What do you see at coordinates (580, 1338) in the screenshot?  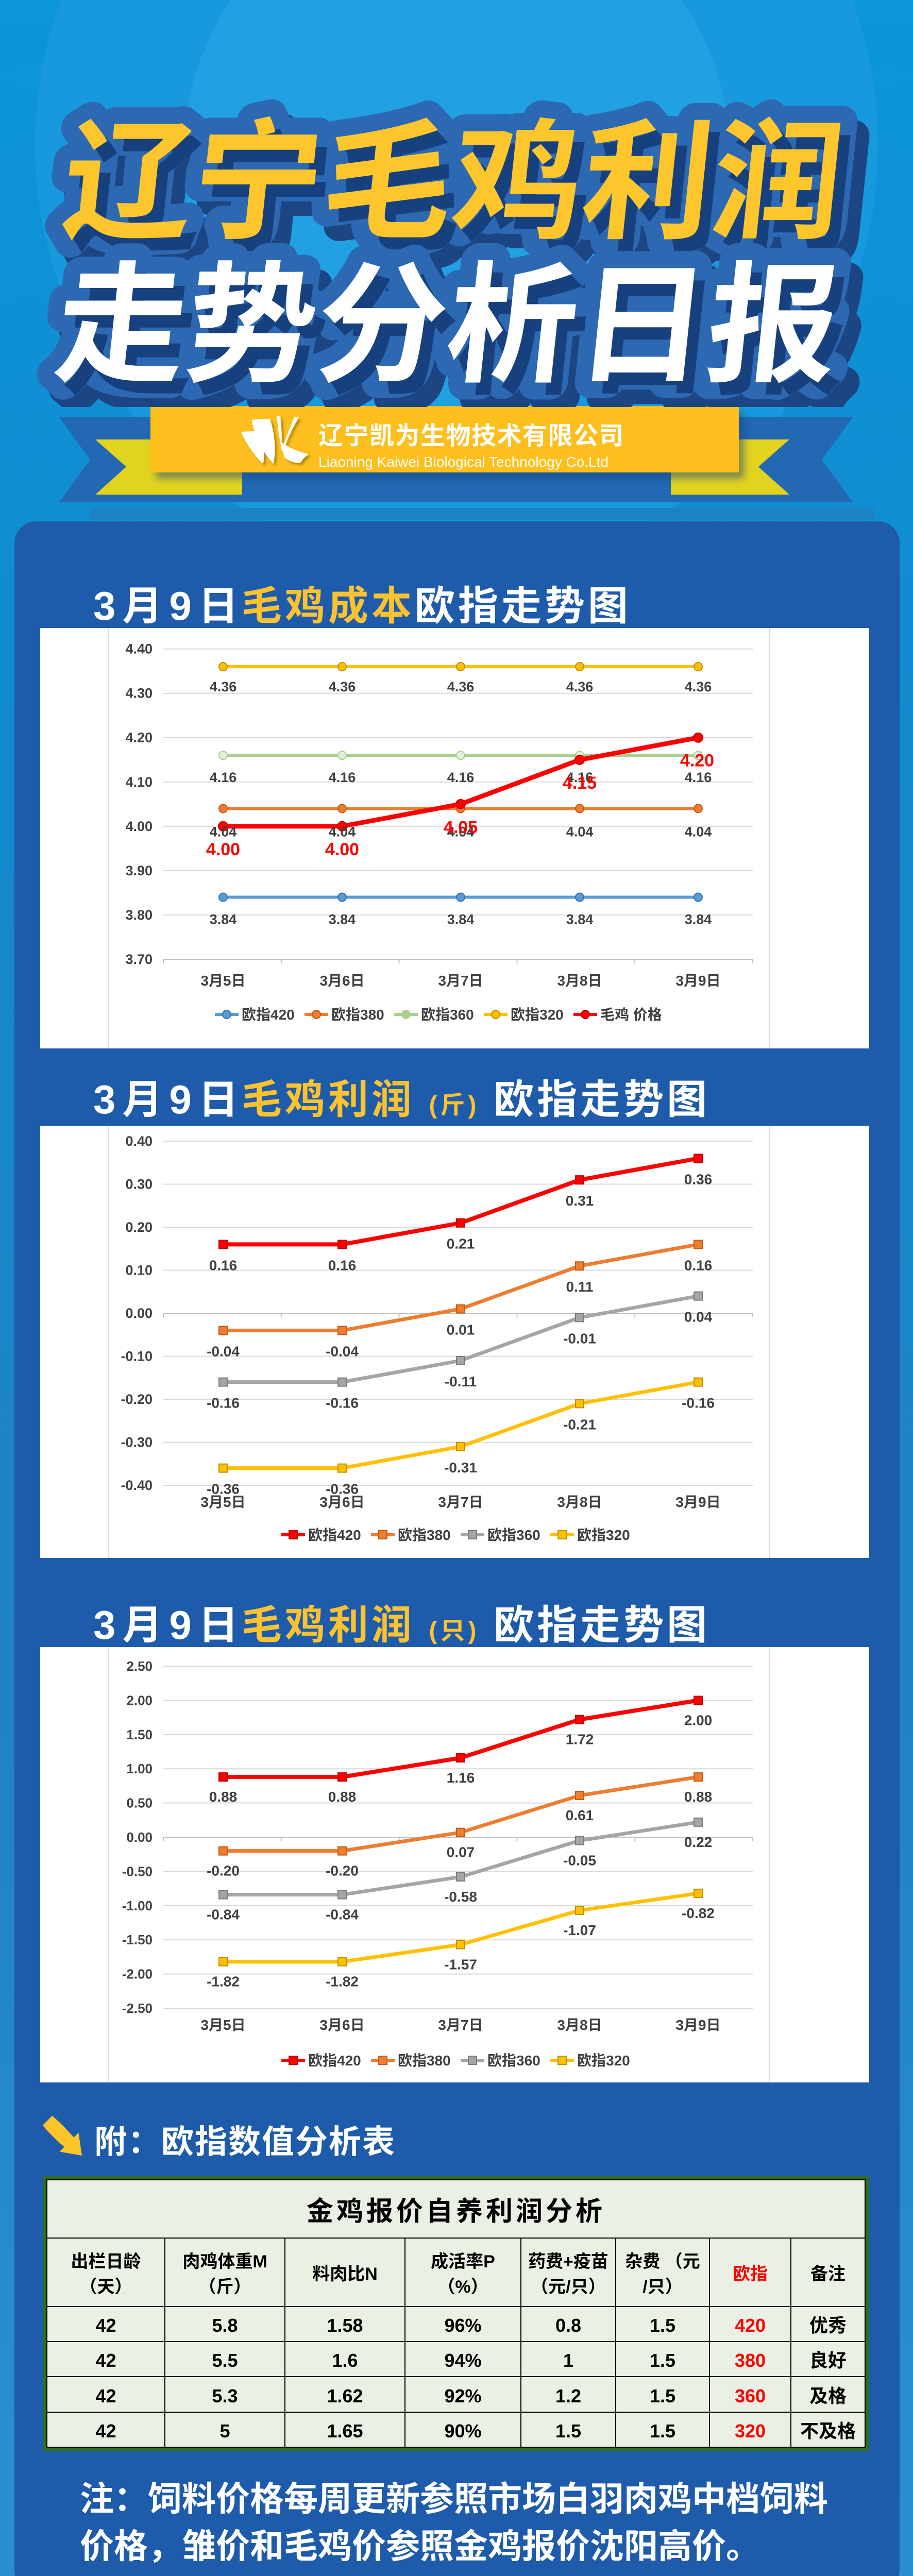 I see `svg-text: -0.01` at bounding box center [580, 1338].